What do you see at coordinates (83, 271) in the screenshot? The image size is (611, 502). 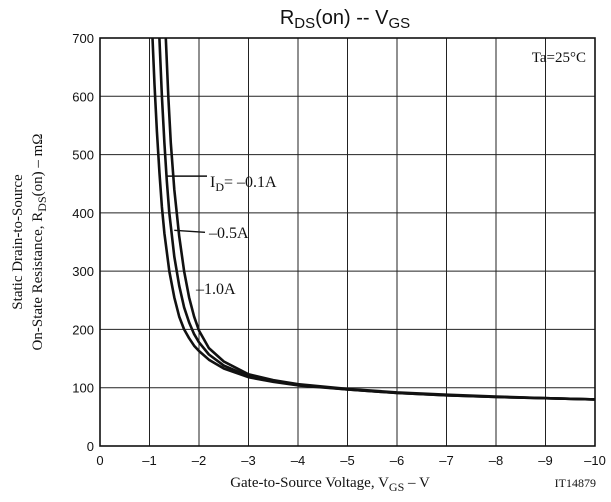 I see `y-tick-label: 300` at bounding box center [83, 271].